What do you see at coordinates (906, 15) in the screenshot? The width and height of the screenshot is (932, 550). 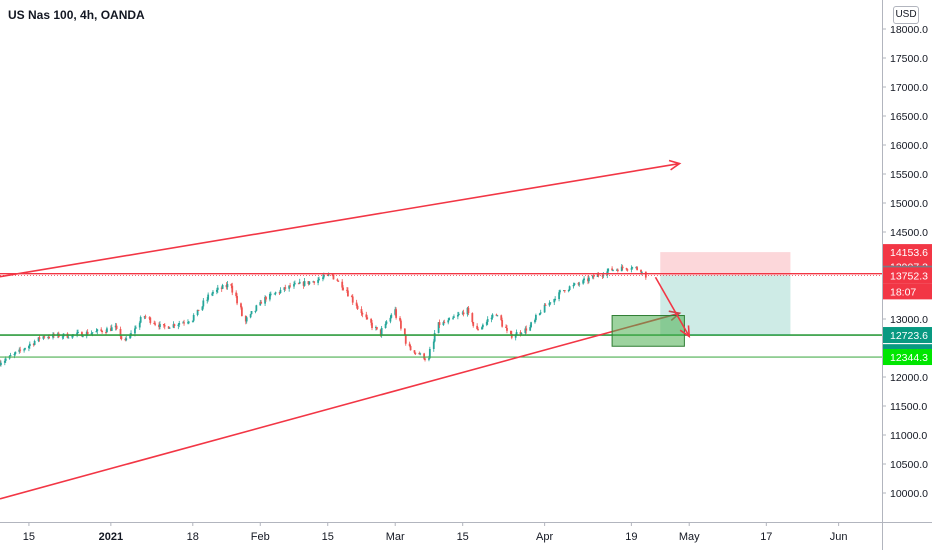 I see `currency-button: USD` at bounding box center [906, 15].